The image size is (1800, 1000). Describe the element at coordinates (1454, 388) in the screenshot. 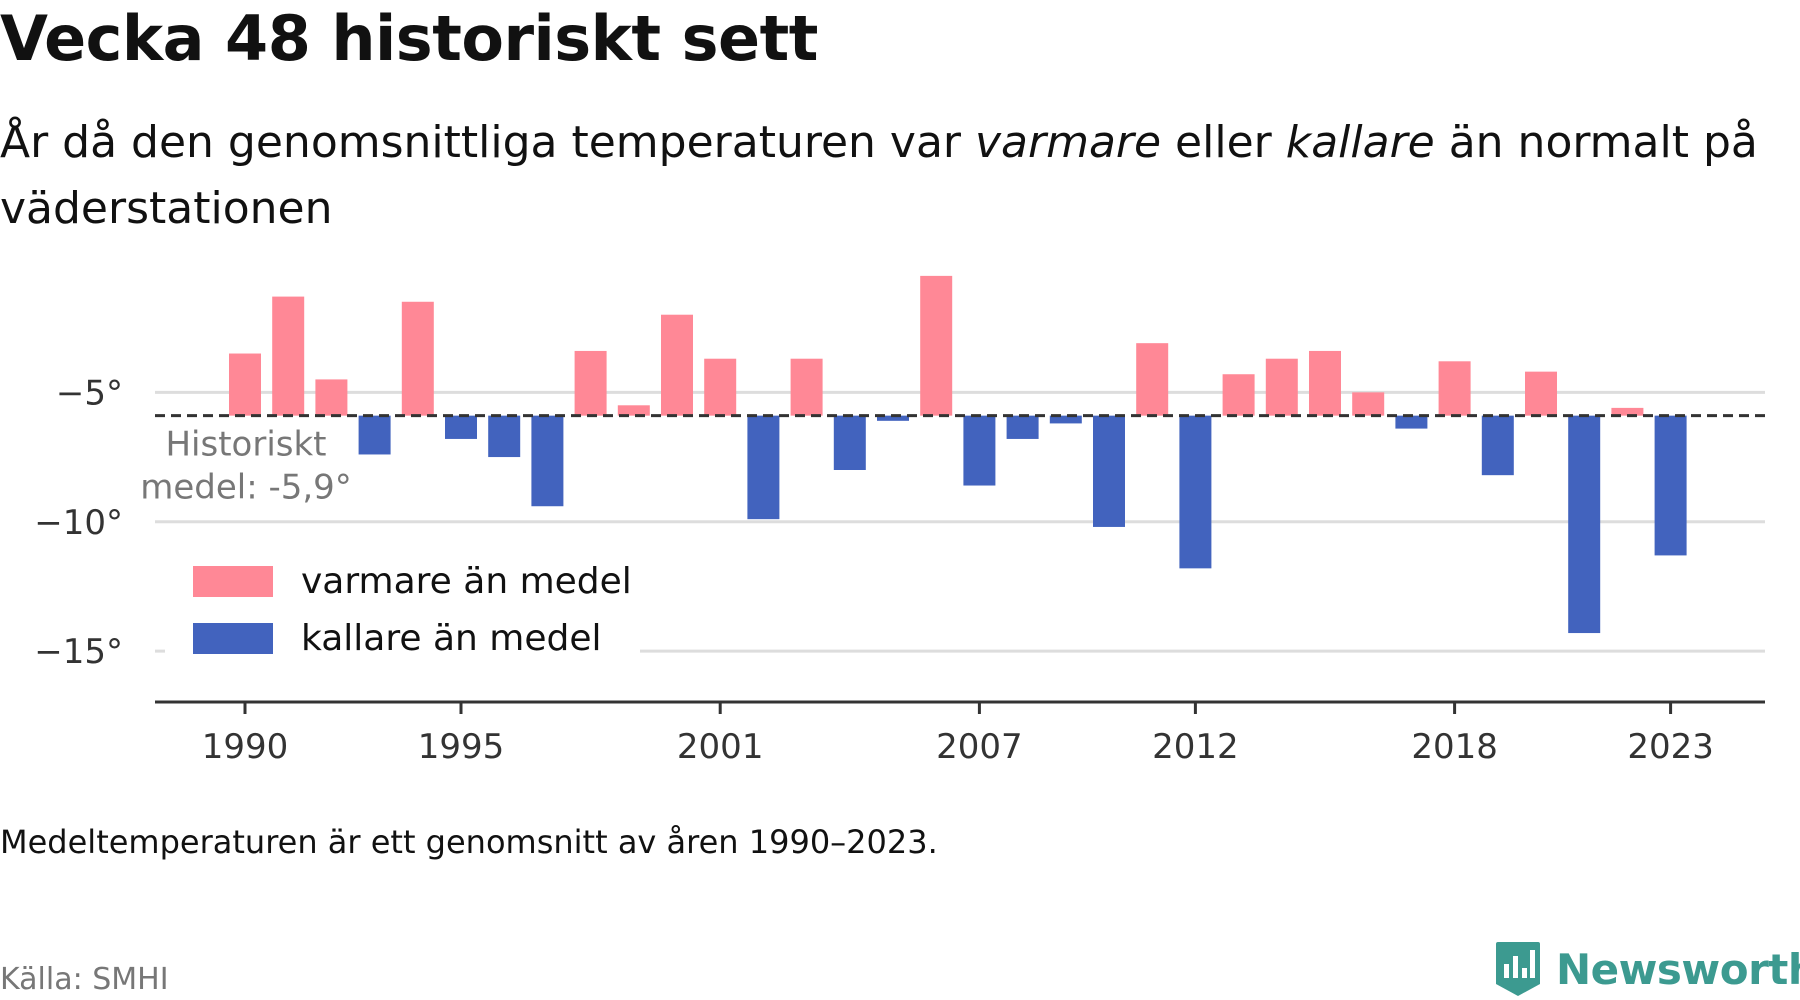

I see `bar-2018` at that location.